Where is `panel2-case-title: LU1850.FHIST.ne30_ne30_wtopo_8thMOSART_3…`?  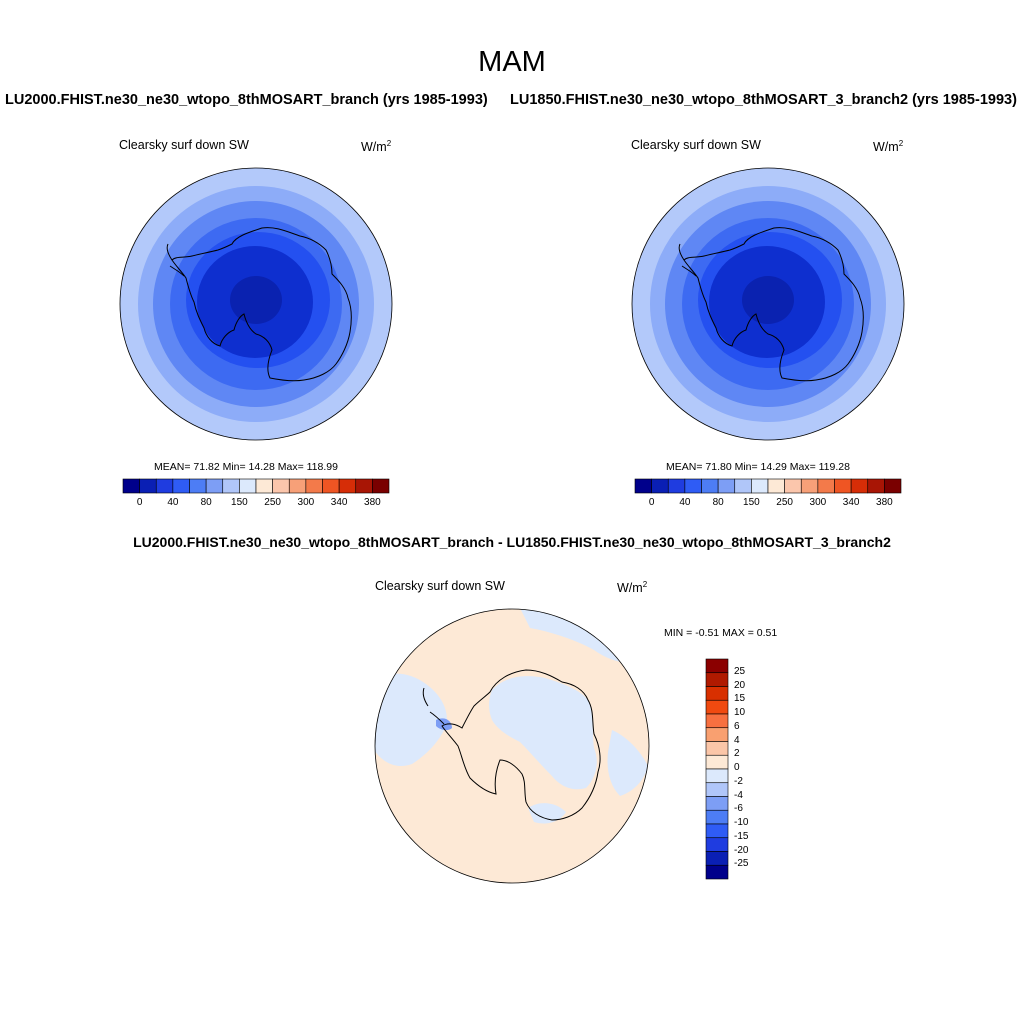
panel2-case-title: LU1850.FHIST.ne30_ne30_wtopo_8thMOSART_3… is located at coordinates (763, 100).